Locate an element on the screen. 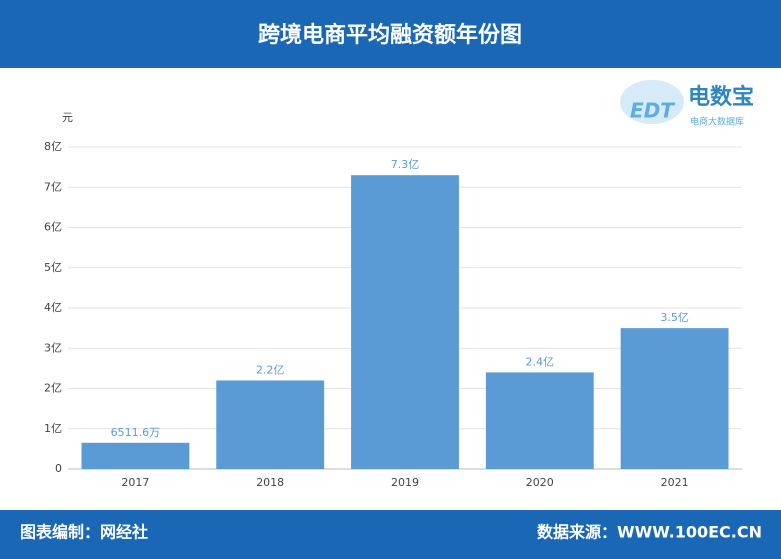 This screenshot has height=559, width=781. logo-cloud is located at coordinates (652, 102).